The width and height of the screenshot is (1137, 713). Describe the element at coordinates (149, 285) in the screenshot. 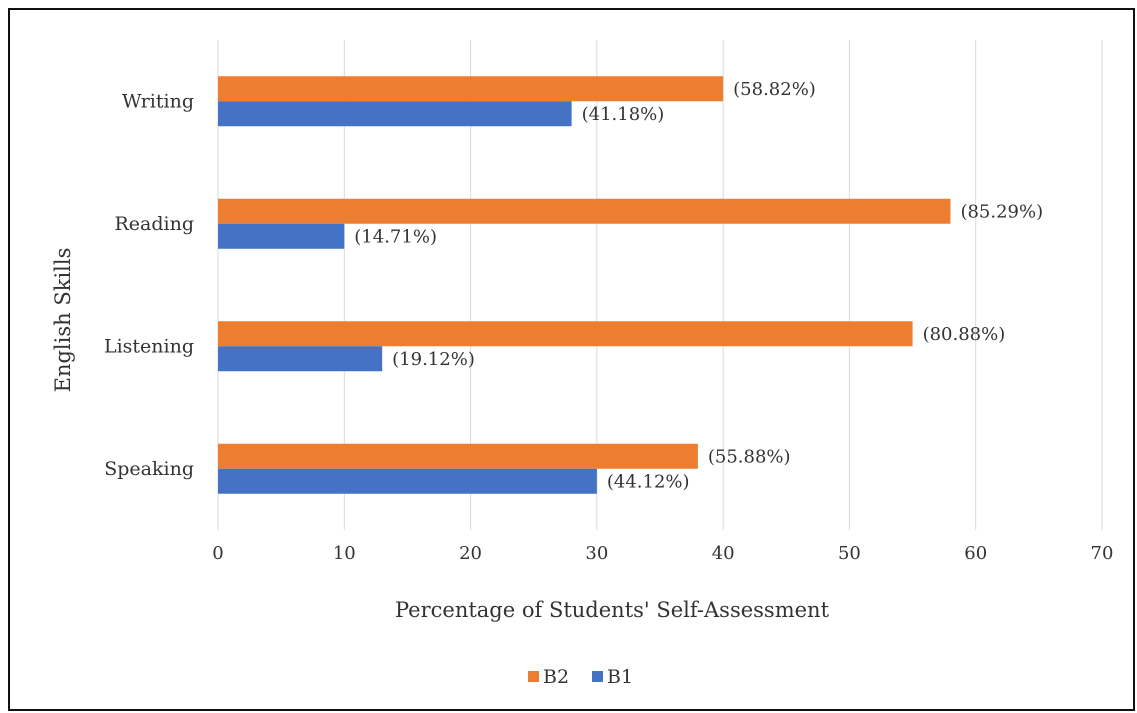

I see `category-labels: Writing Reading Listening Speaking` at that location.